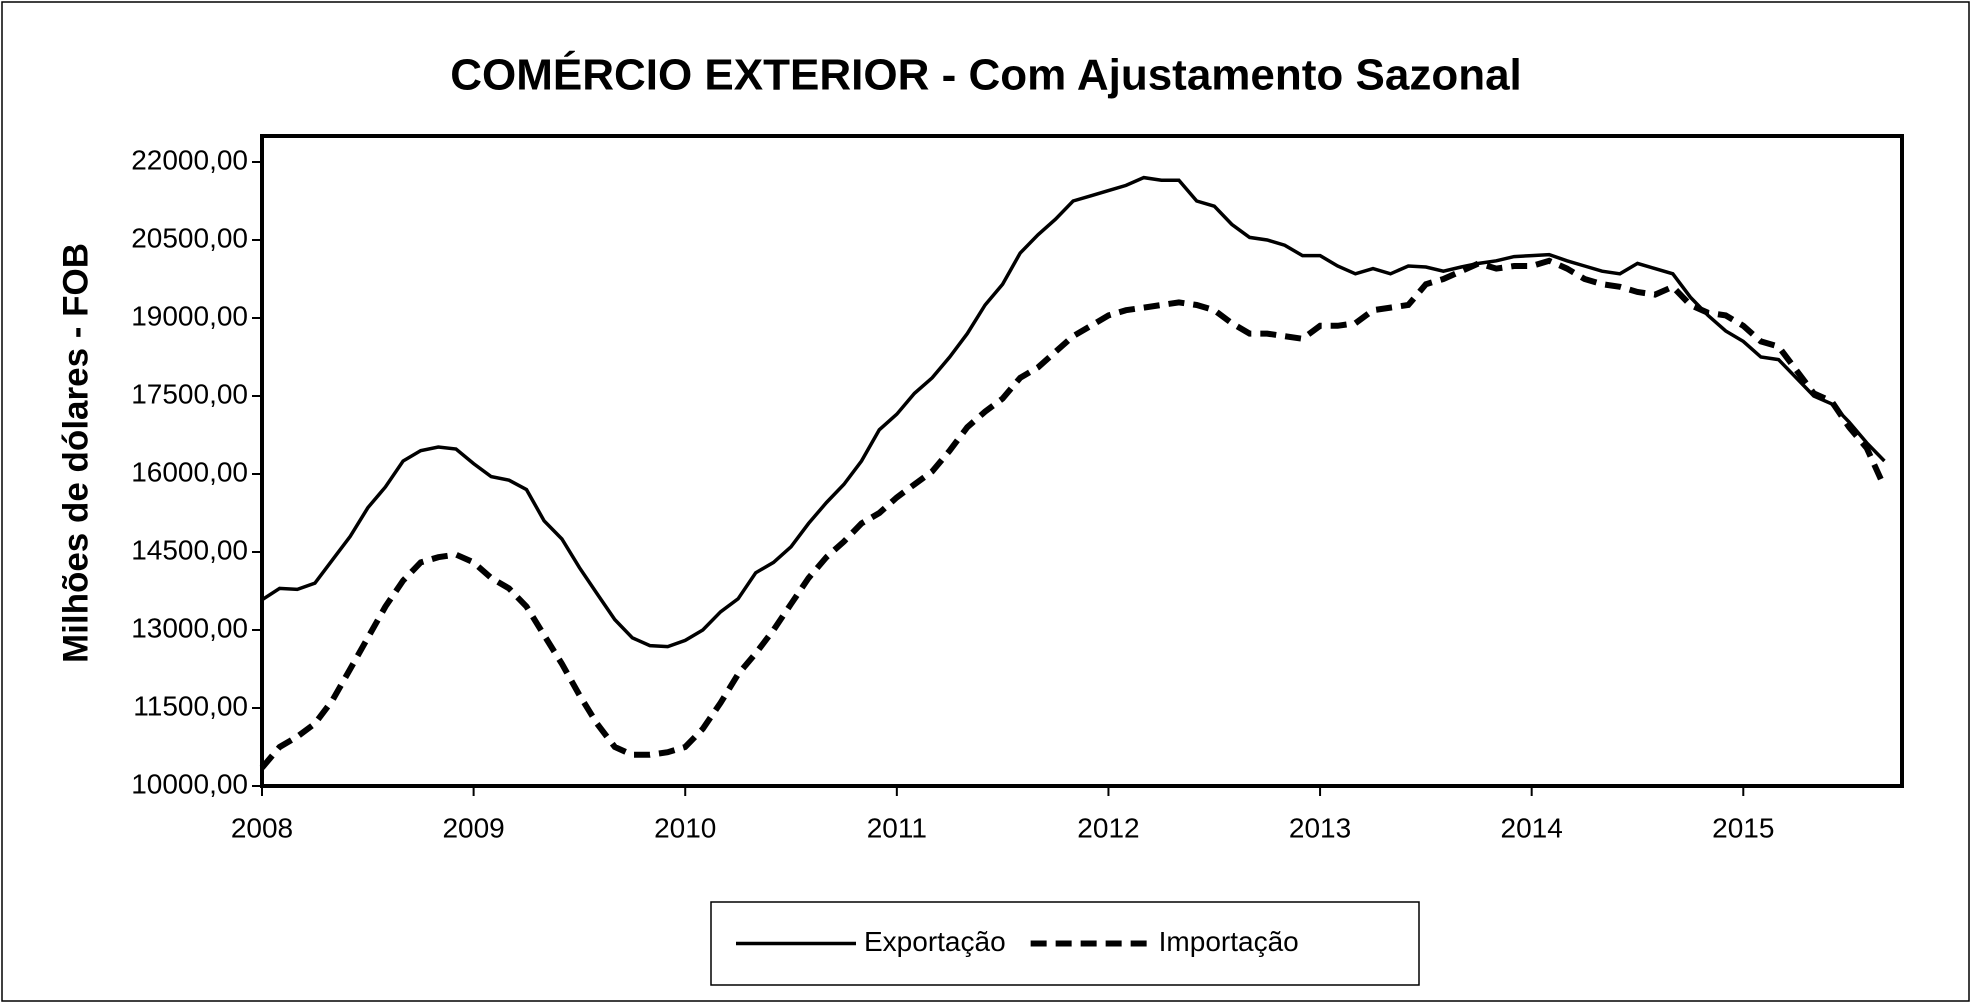  I want to click on y-tick-label: 11500,00, so click(190, 705).